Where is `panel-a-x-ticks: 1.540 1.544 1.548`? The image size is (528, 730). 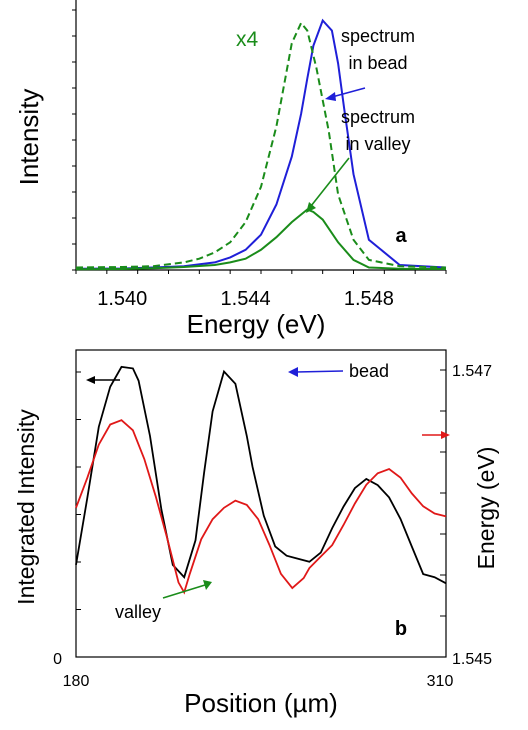
panel-a-x-ticks: 1.540 1.544 1.548 is located at coordinates (261, 290).